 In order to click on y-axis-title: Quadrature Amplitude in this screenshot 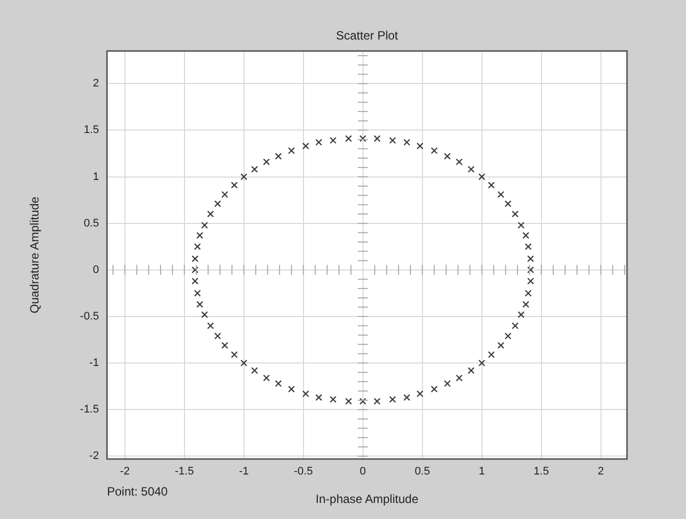, I will do `click(35, 255)`.